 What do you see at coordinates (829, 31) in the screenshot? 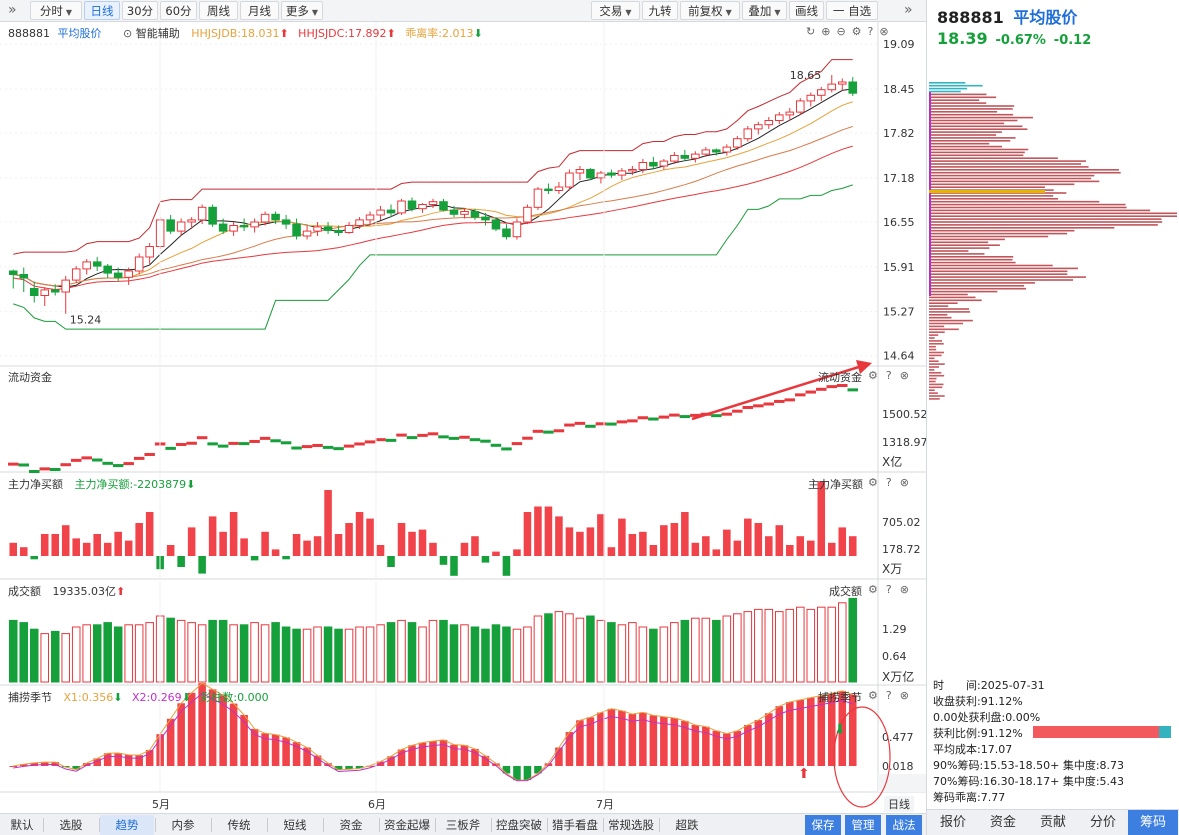
I see `zoom-in-icon: ⊕` at bounding box center [829, 31].